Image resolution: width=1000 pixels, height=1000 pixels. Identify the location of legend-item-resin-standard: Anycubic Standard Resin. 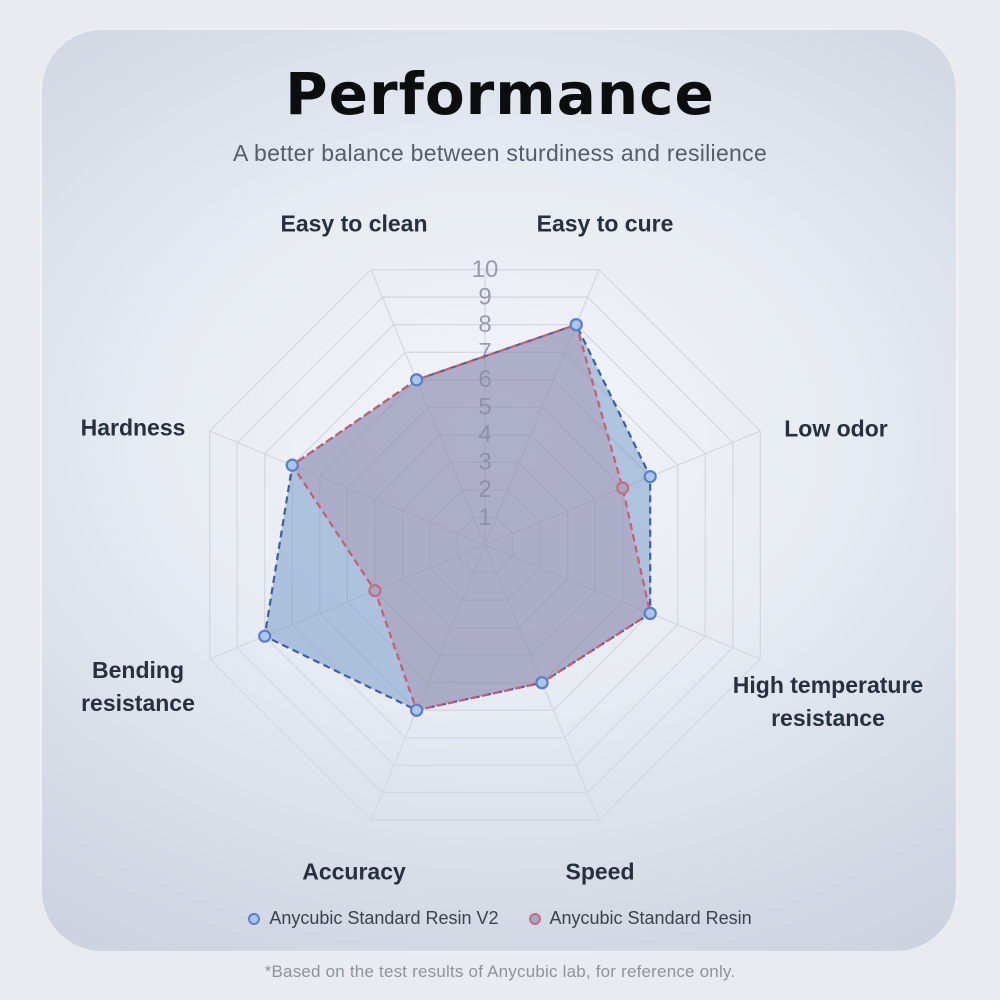
(640, 918).